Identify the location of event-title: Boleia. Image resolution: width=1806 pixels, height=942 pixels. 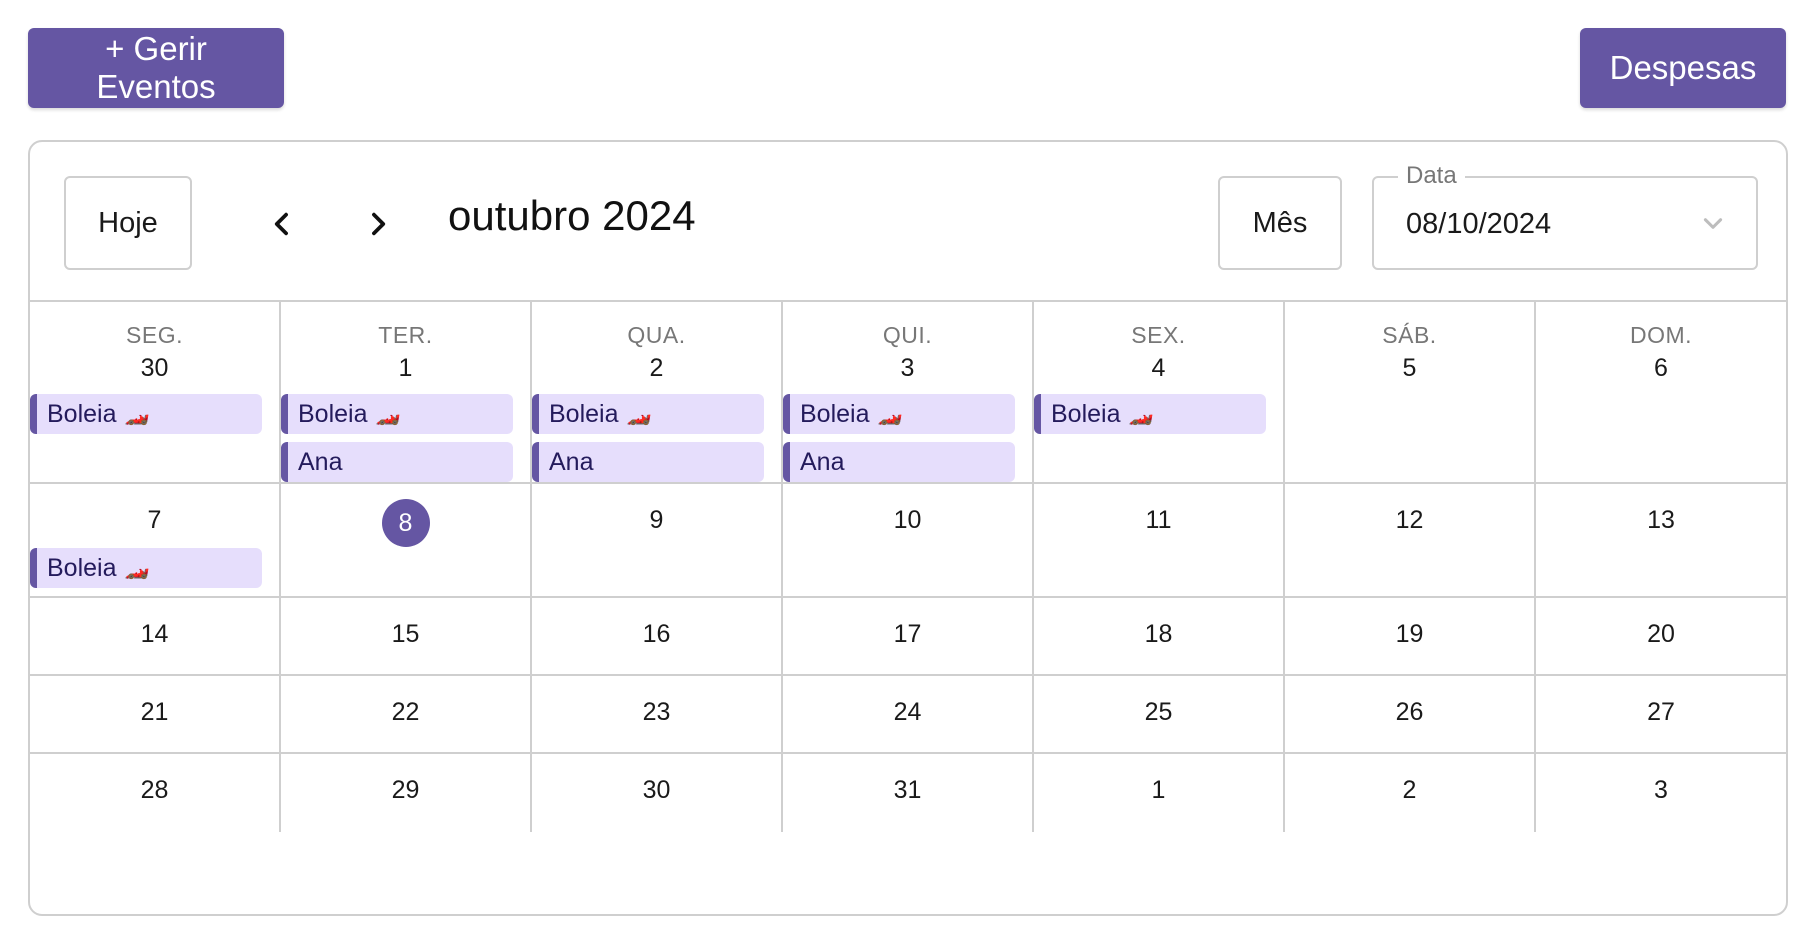
(835, 413).